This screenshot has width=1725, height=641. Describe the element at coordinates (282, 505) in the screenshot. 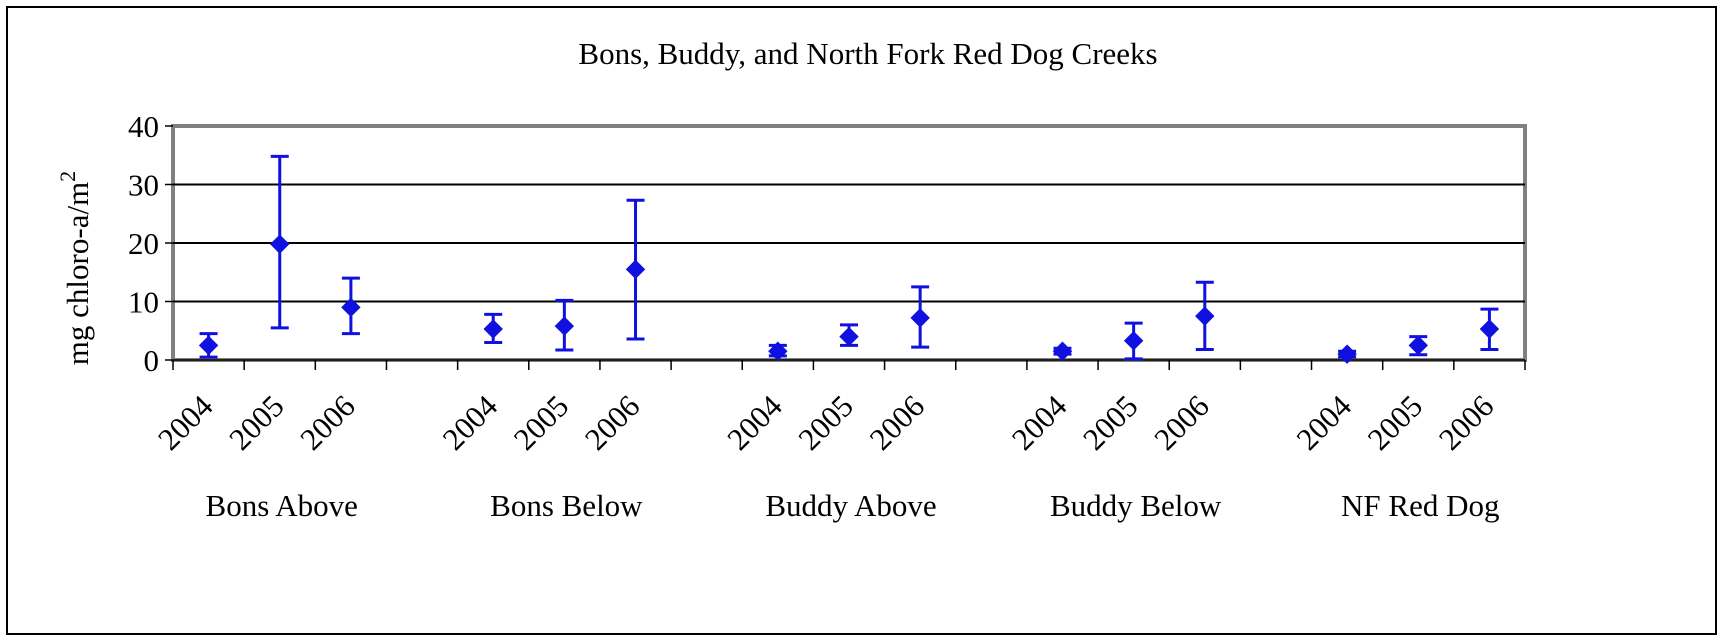

I see `group-label: Bons Above` at that location.